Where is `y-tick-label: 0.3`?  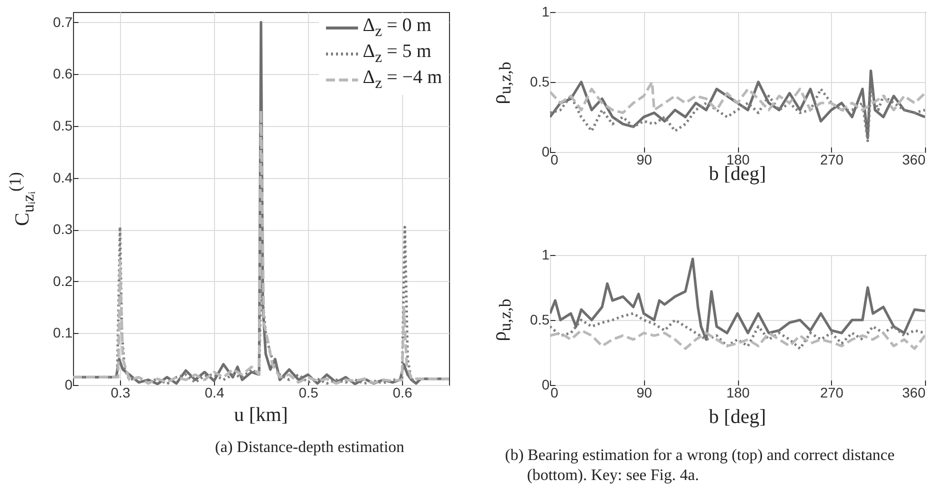
y-tick-label: 0.3 is located at coordinates (63, 229).